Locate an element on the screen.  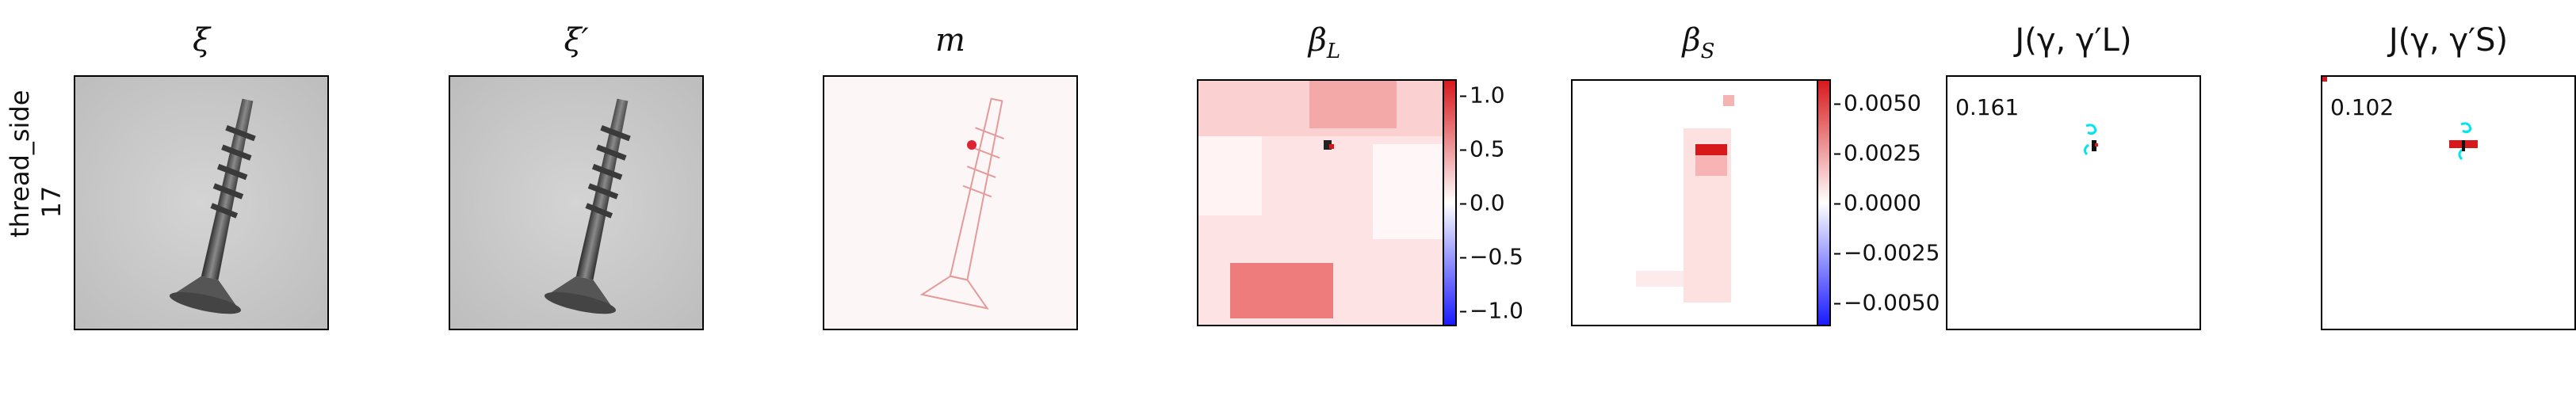
mask-image is located at coordinates (950, 203).